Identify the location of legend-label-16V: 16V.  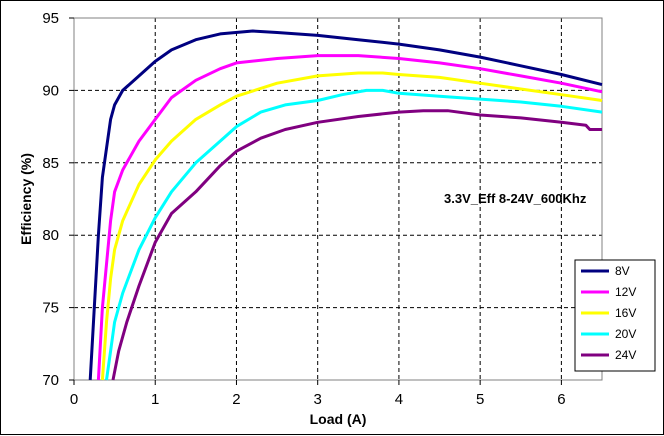
(625, 313).